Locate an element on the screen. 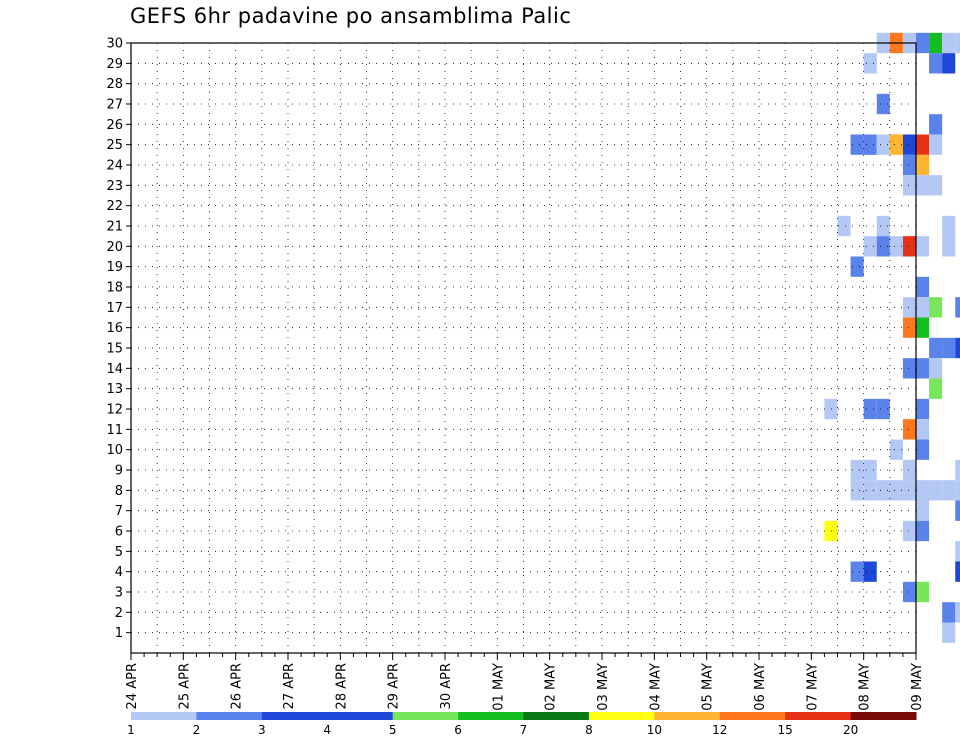 The height and width of the screenshot is (742, 960). x-tick-label: 30 APR is located at coordinates (446, 686).